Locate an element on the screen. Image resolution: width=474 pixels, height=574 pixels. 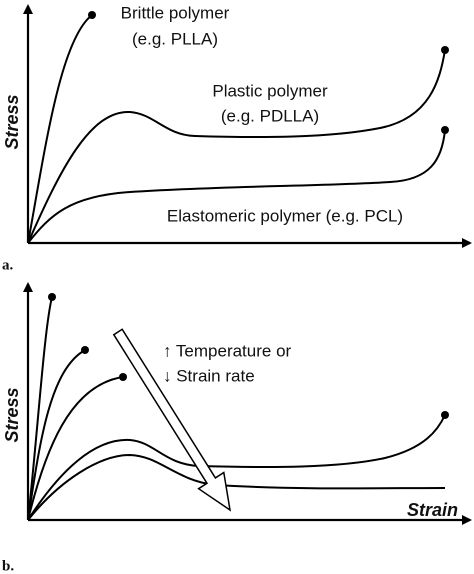
panel-label: b. is located at coordinates (8, 566).